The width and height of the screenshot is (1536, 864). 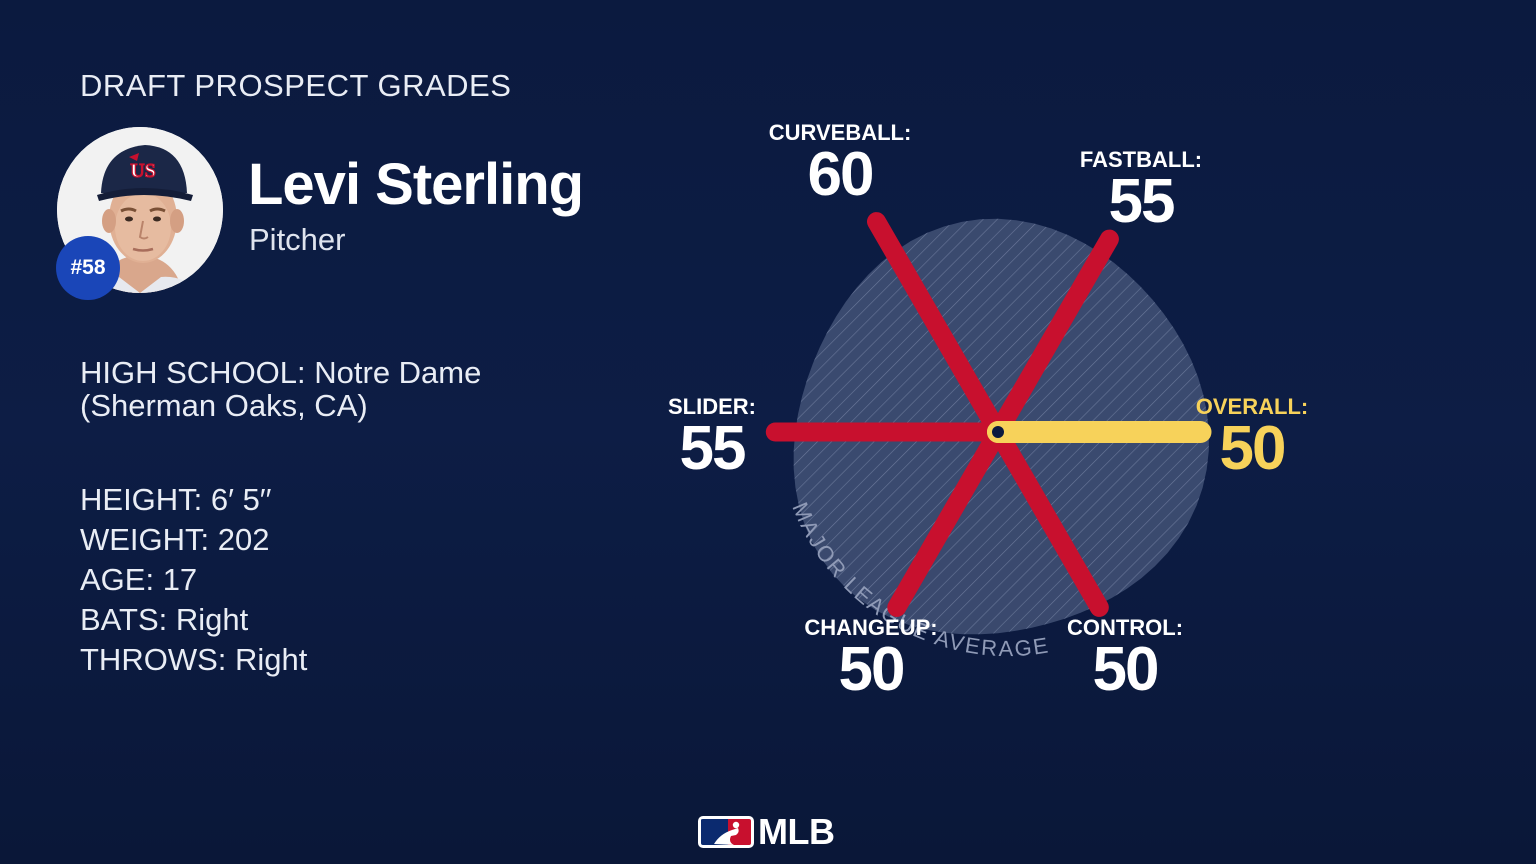 I want to click on overall-grade-value: 50, so click(x=1252, y=448).